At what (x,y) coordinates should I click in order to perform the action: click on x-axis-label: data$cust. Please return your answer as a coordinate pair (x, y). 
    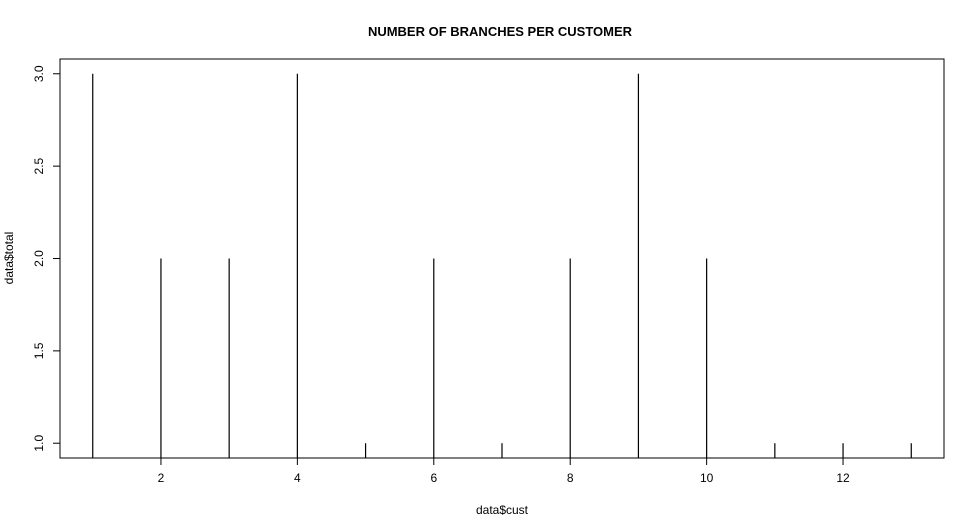
    Looking at the image, I should click on (502, 510).